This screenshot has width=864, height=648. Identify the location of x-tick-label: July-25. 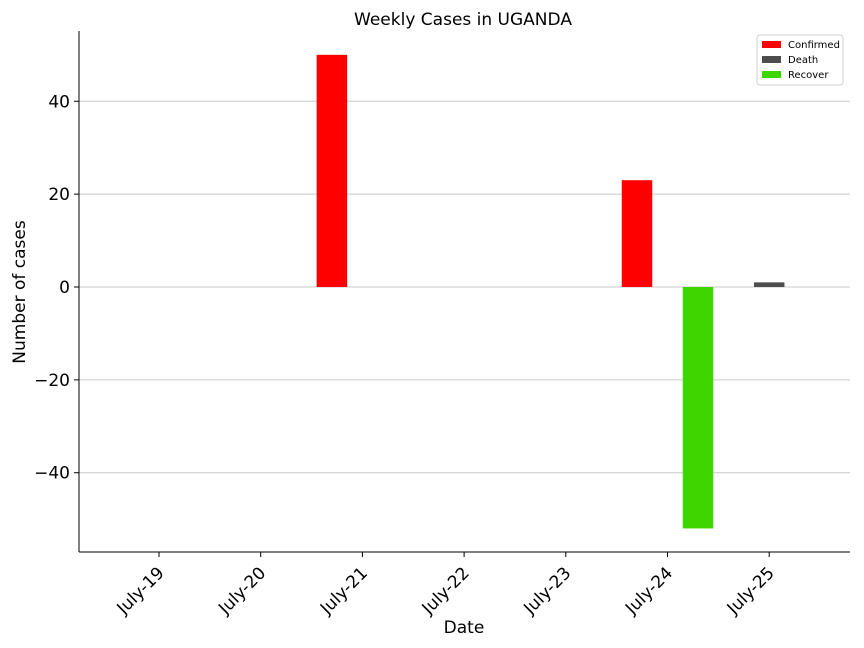
(751, 591).